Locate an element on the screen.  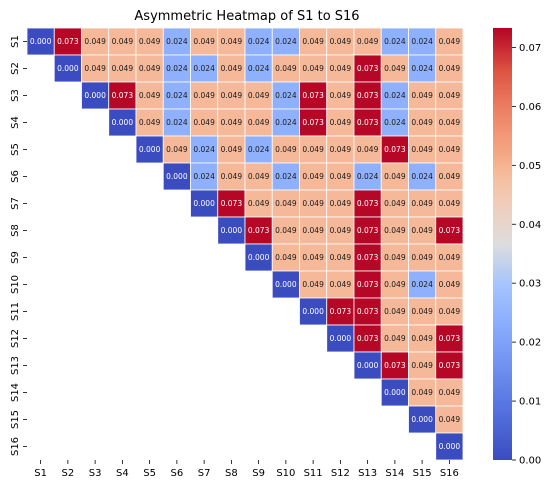
x-tick-label: S15 is located at coordinates (422, 473).